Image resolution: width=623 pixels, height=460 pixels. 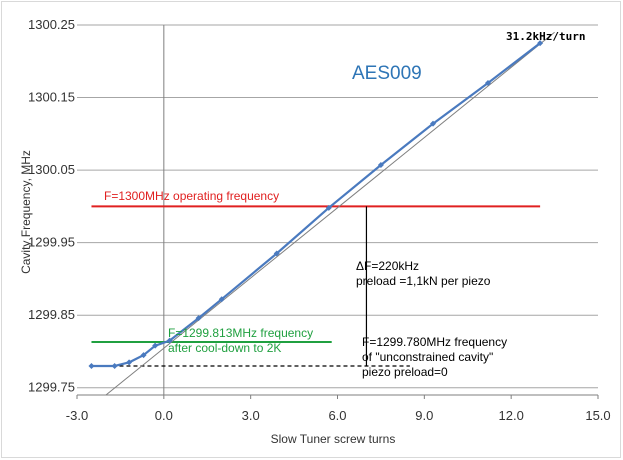 I want to click on cooldown-frequency-label: after cool-down to 2K, so click(x=224, y=348).